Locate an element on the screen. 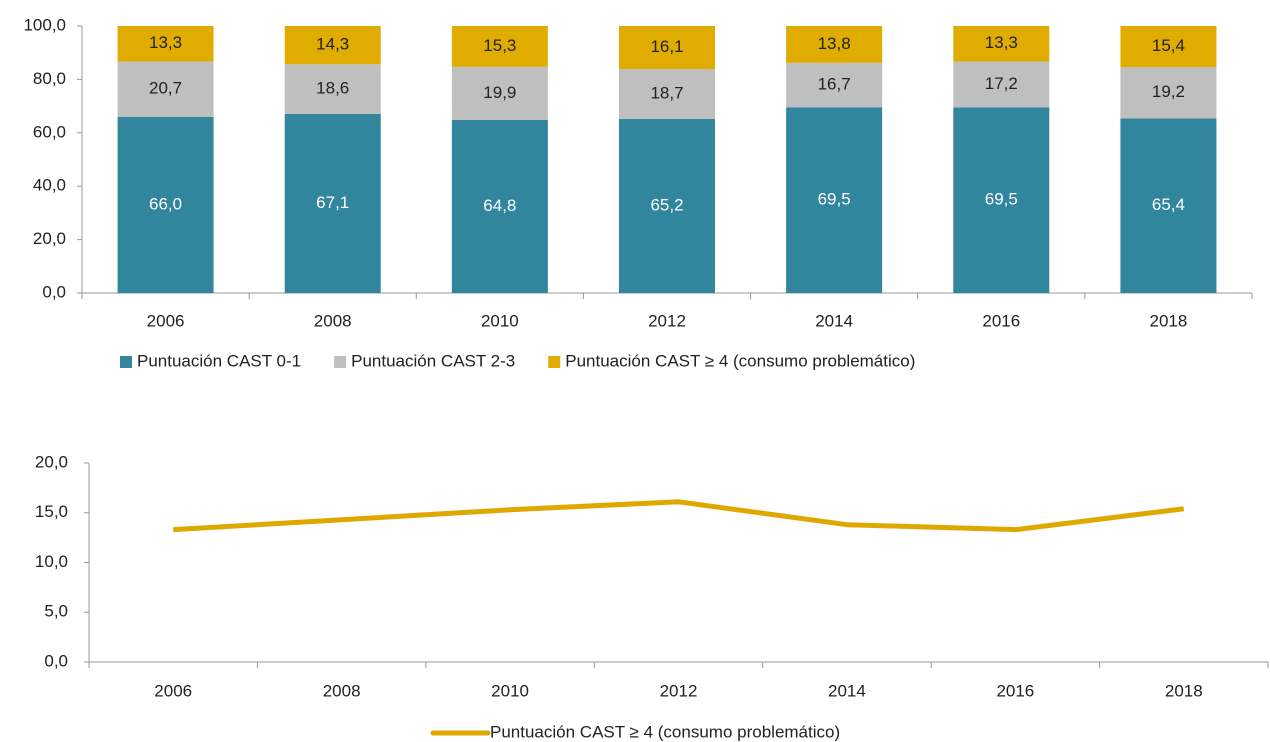 The image size is (1270, 742). data-label: 15,3 is located at coordinates (499, 45).